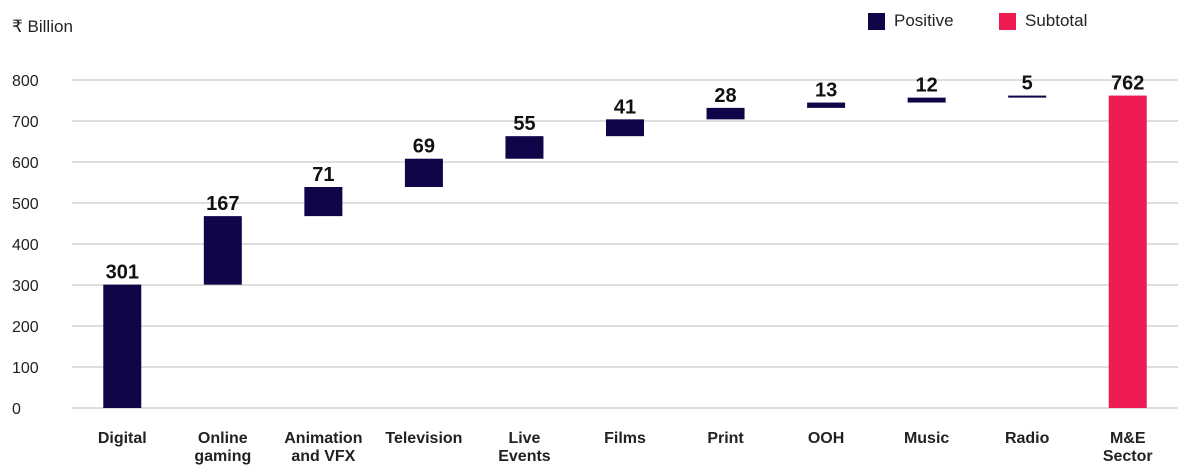 The image size is (1192, 467). I want to click on legend-item-positive: Positive, so click(911, 21).